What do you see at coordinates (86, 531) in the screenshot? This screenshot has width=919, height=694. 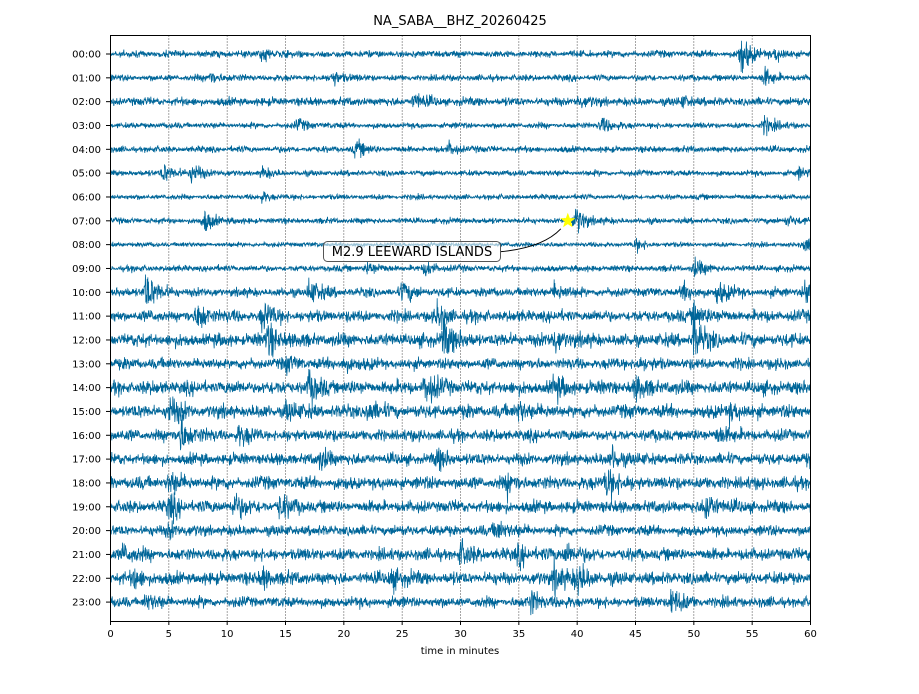 I see `row-time-label: 20:00` at bounding box center [86, 531].